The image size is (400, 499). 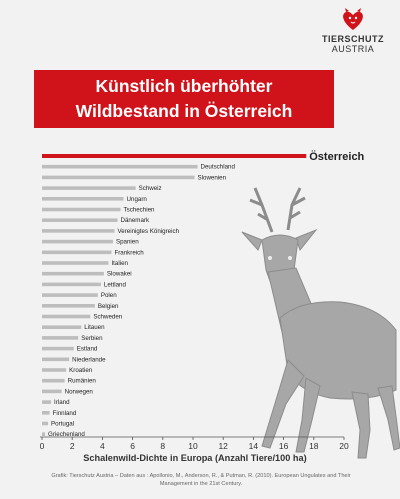 What do you see at coordinates (127, 242) in the screenshot?
I see `bar-label-8: Spanien` at bounding box center [127, 242].